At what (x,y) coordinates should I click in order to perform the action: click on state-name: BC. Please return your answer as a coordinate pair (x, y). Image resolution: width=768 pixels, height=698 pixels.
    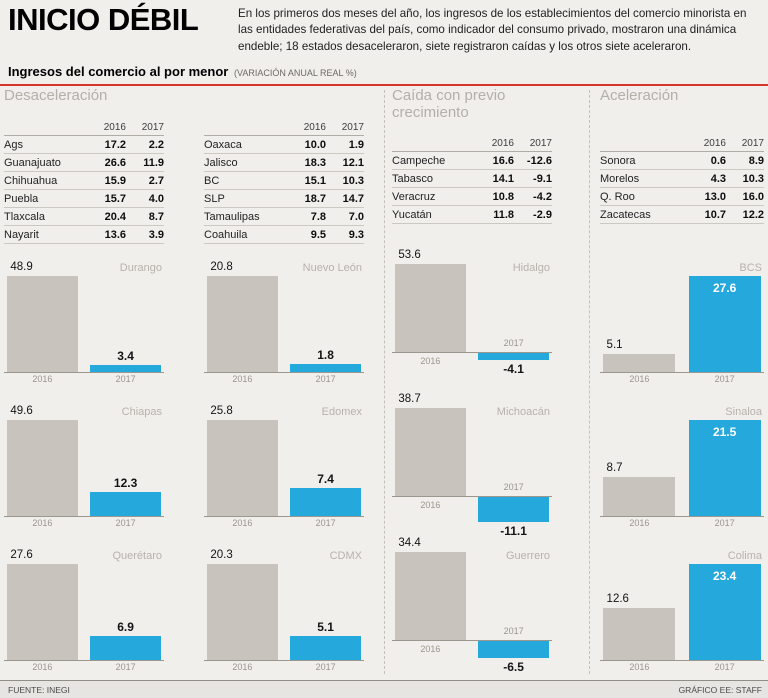
    Looking at the image, I should click on (246, 180).